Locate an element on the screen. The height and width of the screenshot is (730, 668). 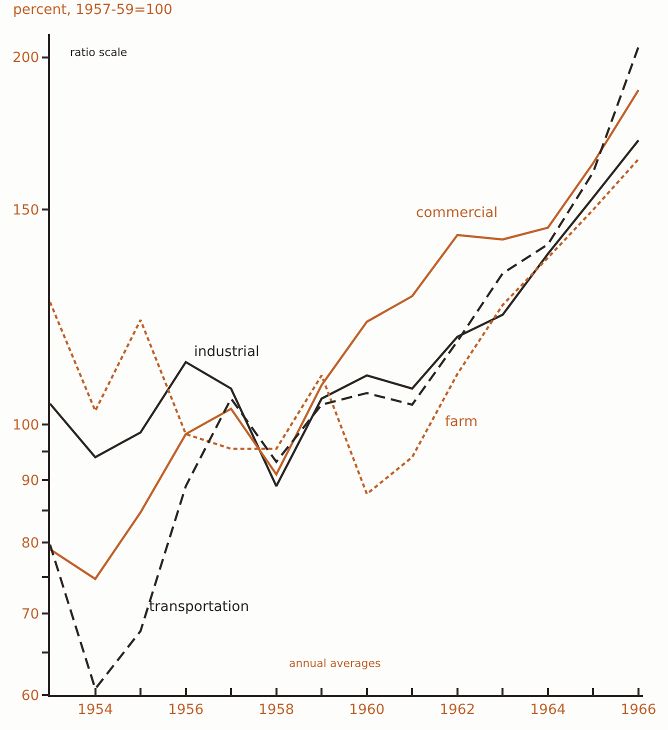
x-tick-label: 1964 is located at coordinates (548, 710).